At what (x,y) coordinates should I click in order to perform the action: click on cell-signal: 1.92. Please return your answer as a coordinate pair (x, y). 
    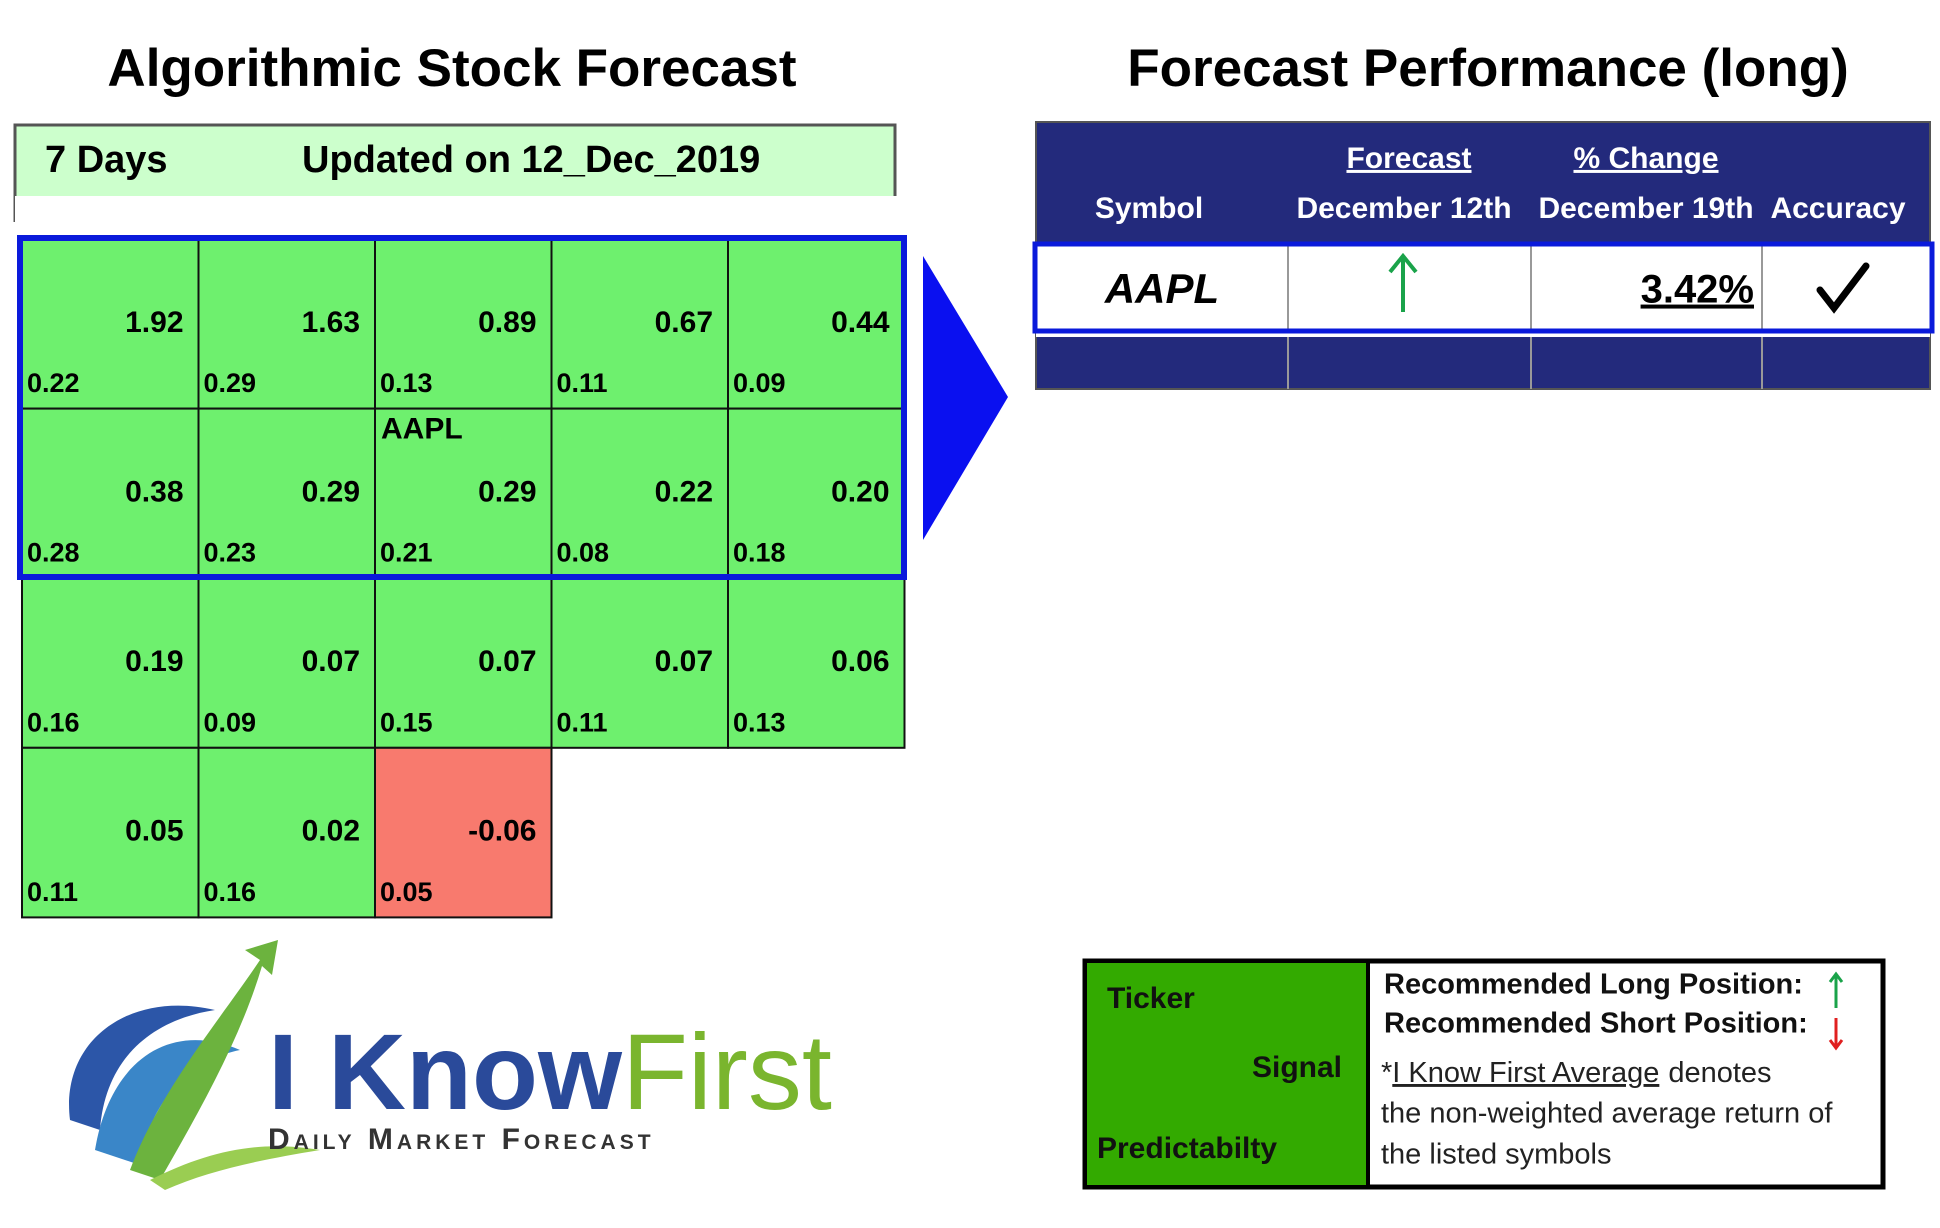
    Looking at the image, I should click on (154, 322).